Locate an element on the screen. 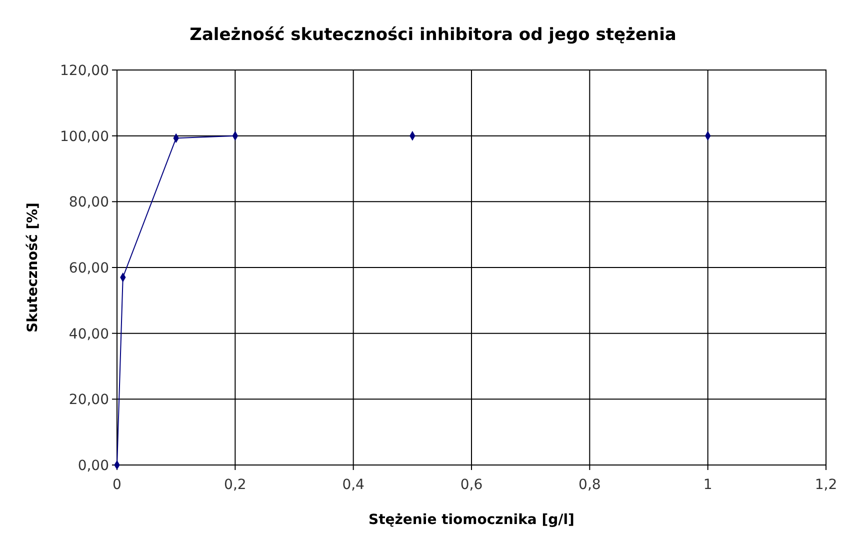 Image resolution: width=866 pixels, height=548 pixels. y-tick-label: 40,00 is located at coordinates (88, 334).